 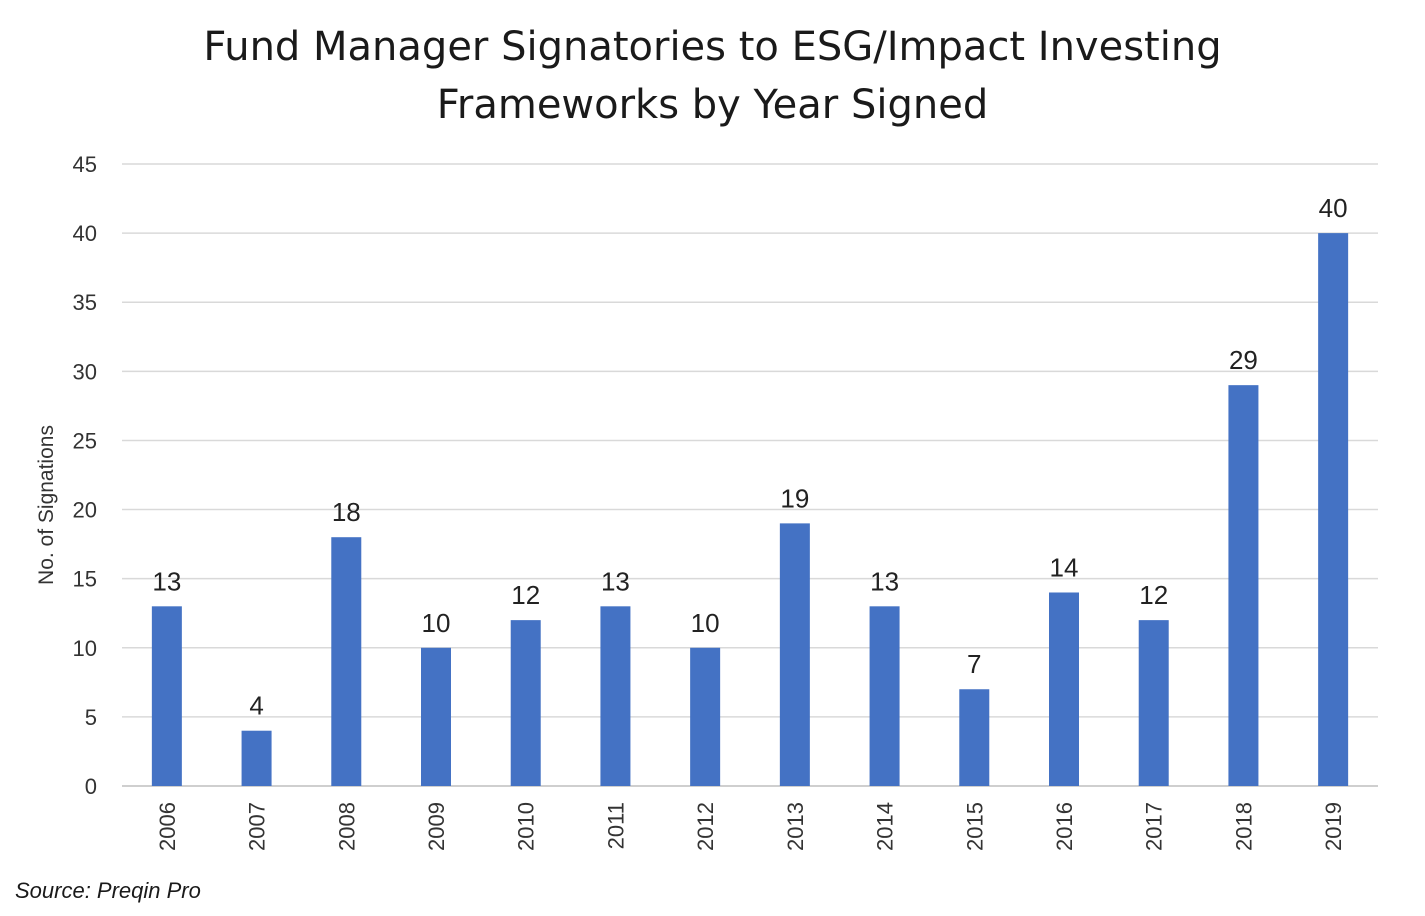 I want to click on data-label-2011: 13, so click(x=615, y=581).